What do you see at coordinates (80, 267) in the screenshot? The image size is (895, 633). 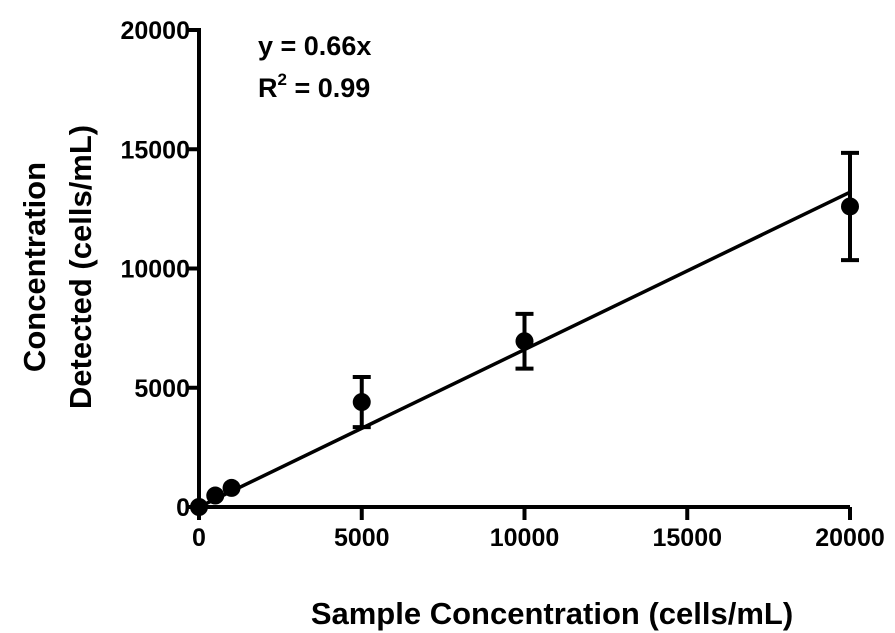 I see `y-axis-title-line-2: Detected (cells/mL)` at bounding box center [80, 267].